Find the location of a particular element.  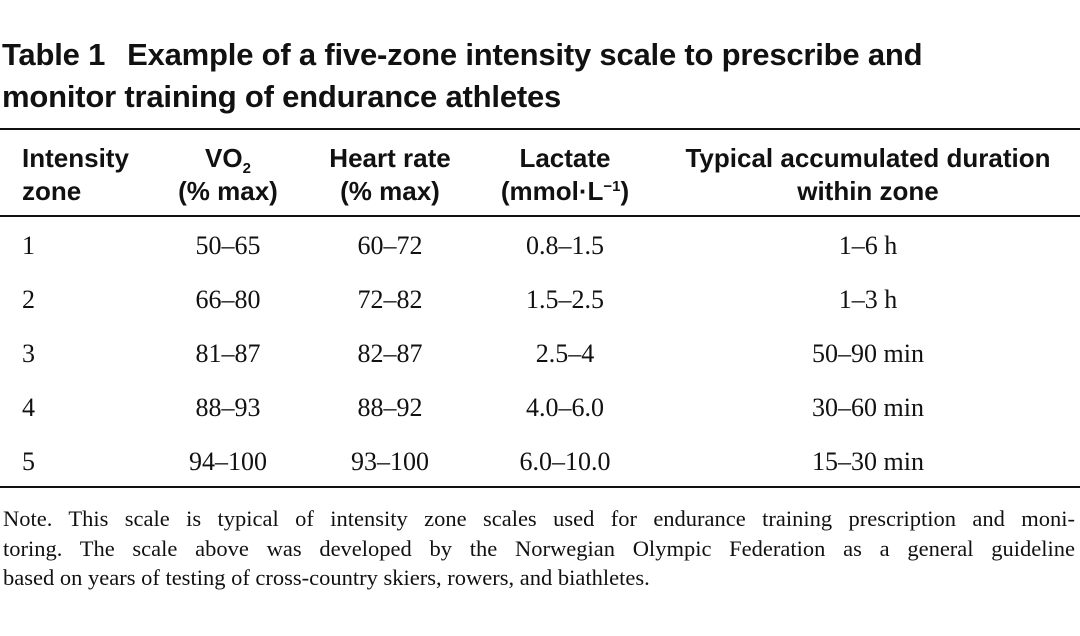

cell-vo2: 66–80 is located at coordinates (228, 299).